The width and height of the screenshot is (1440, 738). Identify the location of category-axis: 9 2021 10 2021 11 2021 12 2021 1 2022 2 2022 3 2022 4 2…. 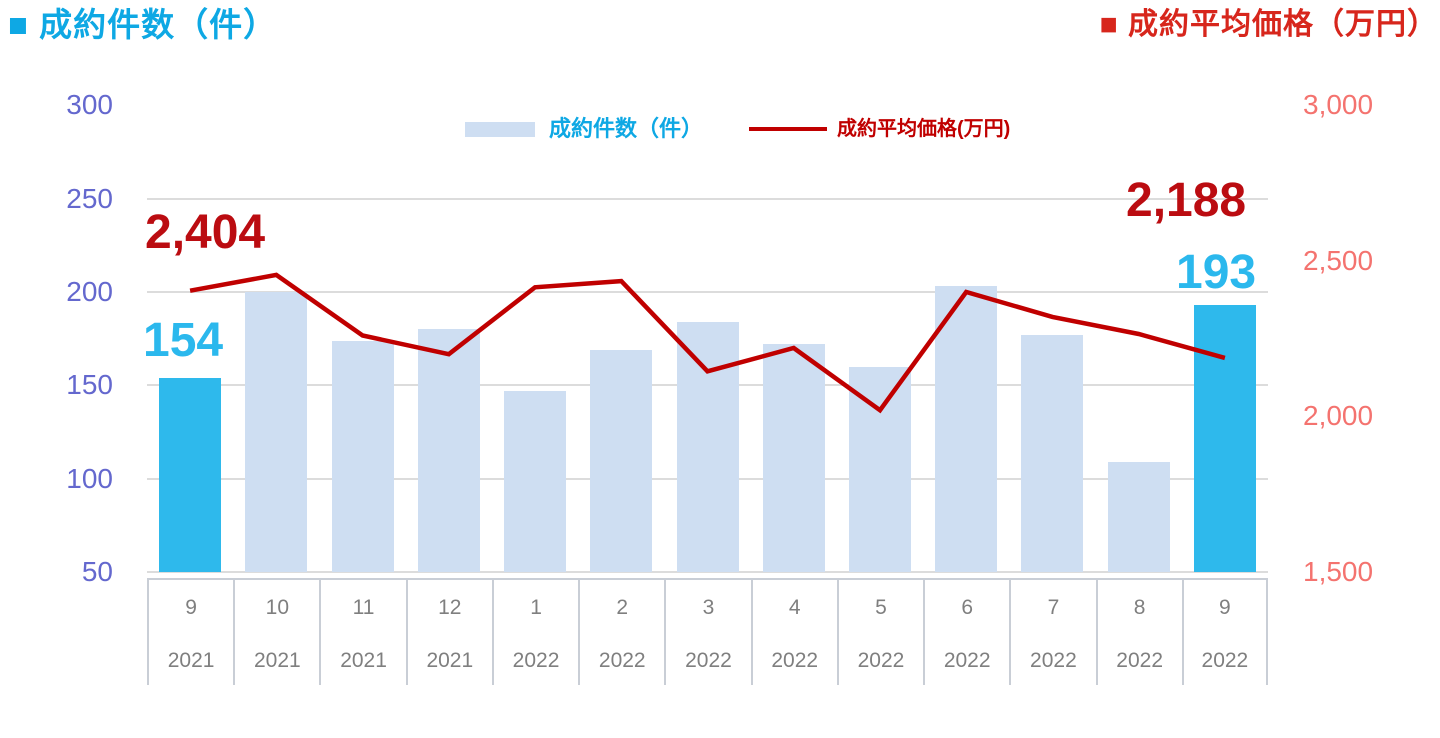
(707, 631).